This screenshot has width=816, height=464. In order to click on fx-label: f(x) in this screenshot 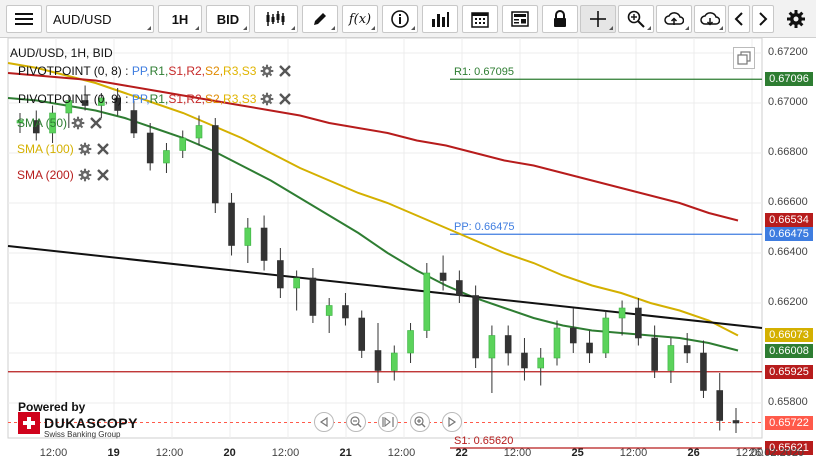, I will do `click(360, 19)`.